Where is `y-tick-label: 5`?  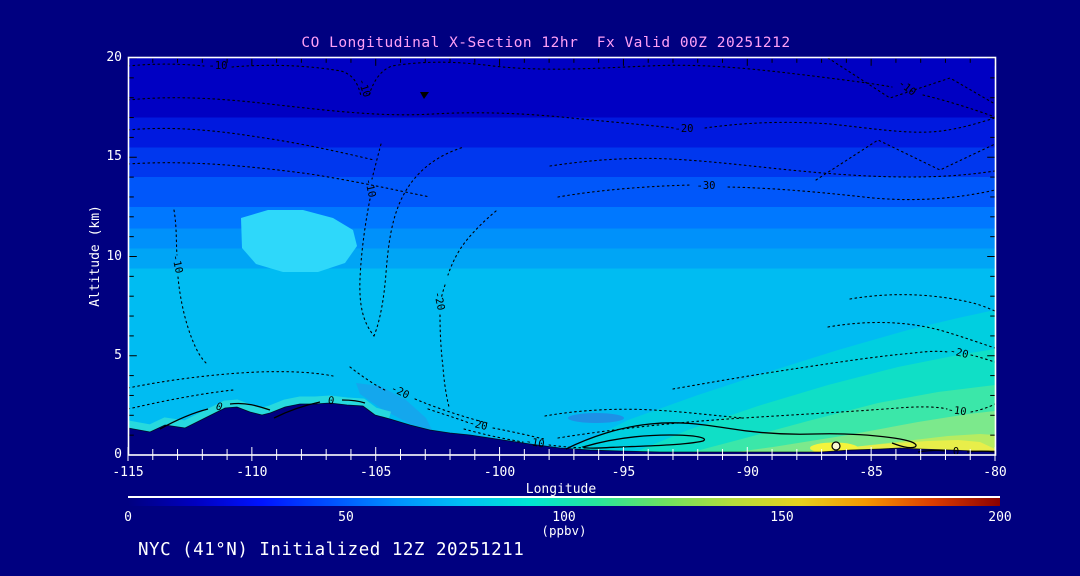
y-tick-label: 5 is located at coordinates (118, 355).